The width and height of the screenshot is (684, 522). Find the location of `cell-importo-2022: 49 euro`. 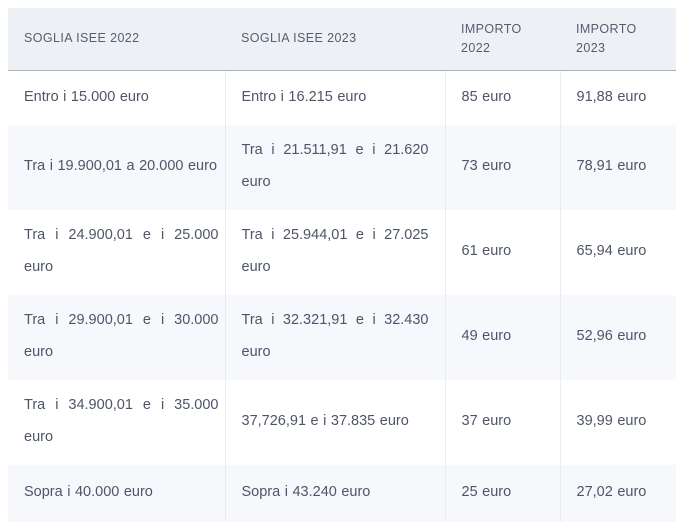

cell-importo-2022: 49 euro is located at coordinates (502, 337).